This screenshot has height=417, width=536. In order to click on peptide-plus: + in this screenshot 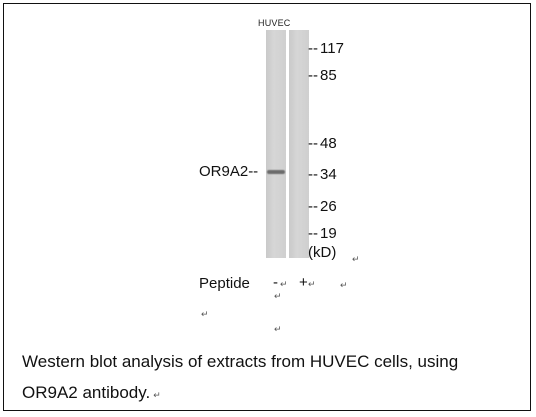, I will do `click(303, 282)`.